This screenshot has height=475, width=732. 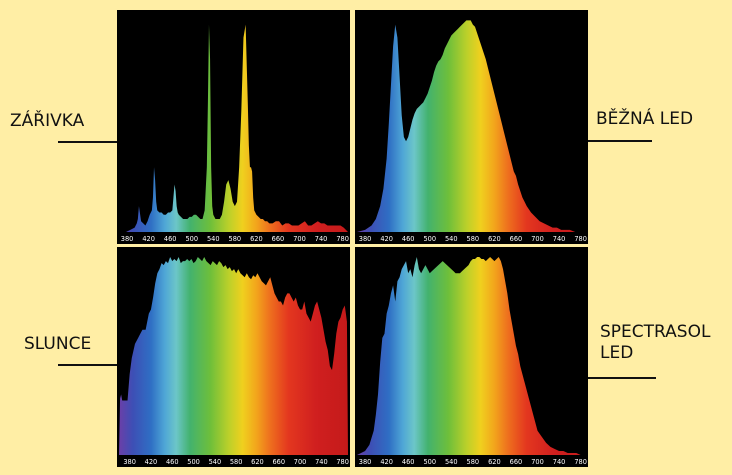 I want to click on chart-bezna: 380 420 460 500 540 580 620 660 700 740 780, so click(x=472, y=131).